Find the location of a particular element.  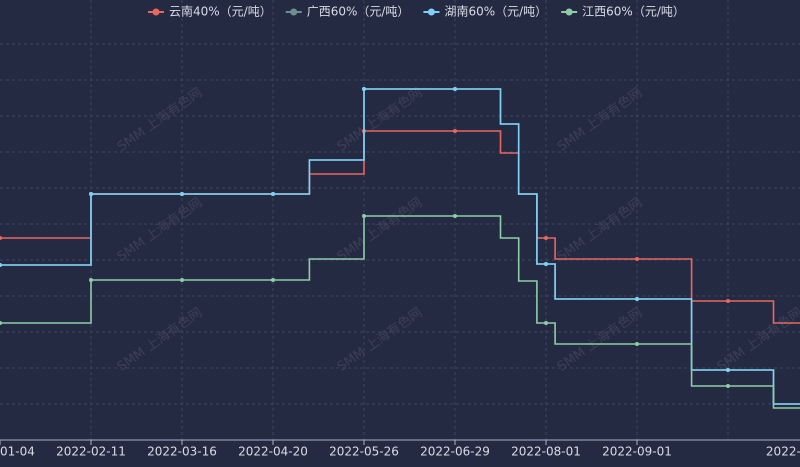

x-tick-label: 2022-06-29 is located at coordinates (455, 452).